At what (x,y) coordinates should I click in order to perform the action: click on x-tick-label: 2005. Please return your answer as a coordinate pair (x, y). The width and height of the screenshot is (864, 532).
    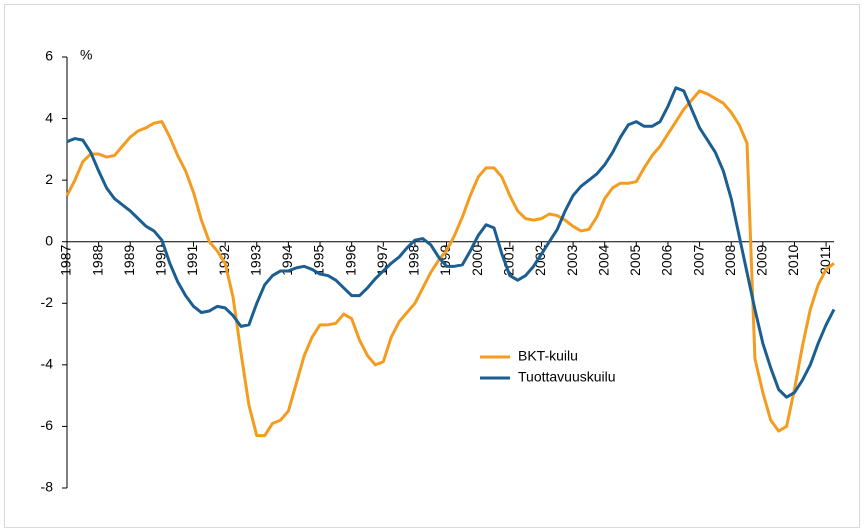
    Looking at the image, I should click on (635, 260).